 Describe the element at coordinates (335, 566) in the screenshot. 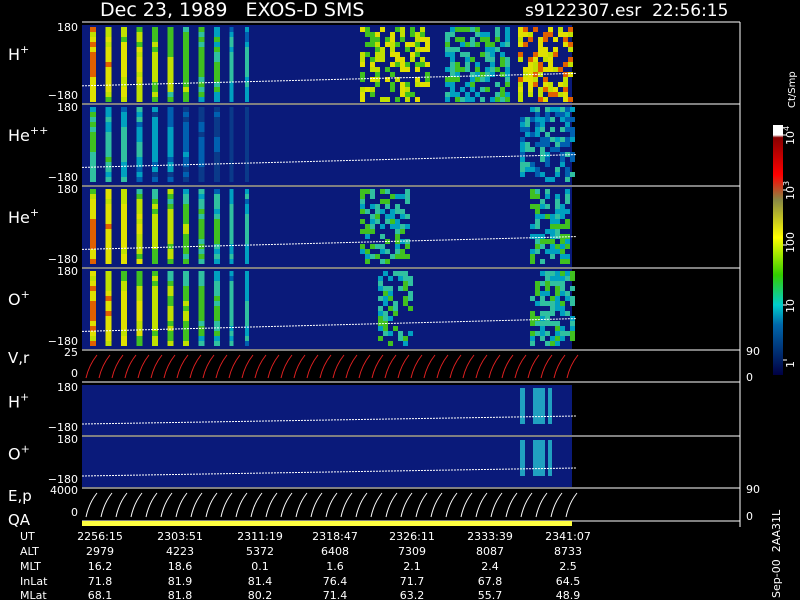

I see `table-cell: 1.6` at that location.